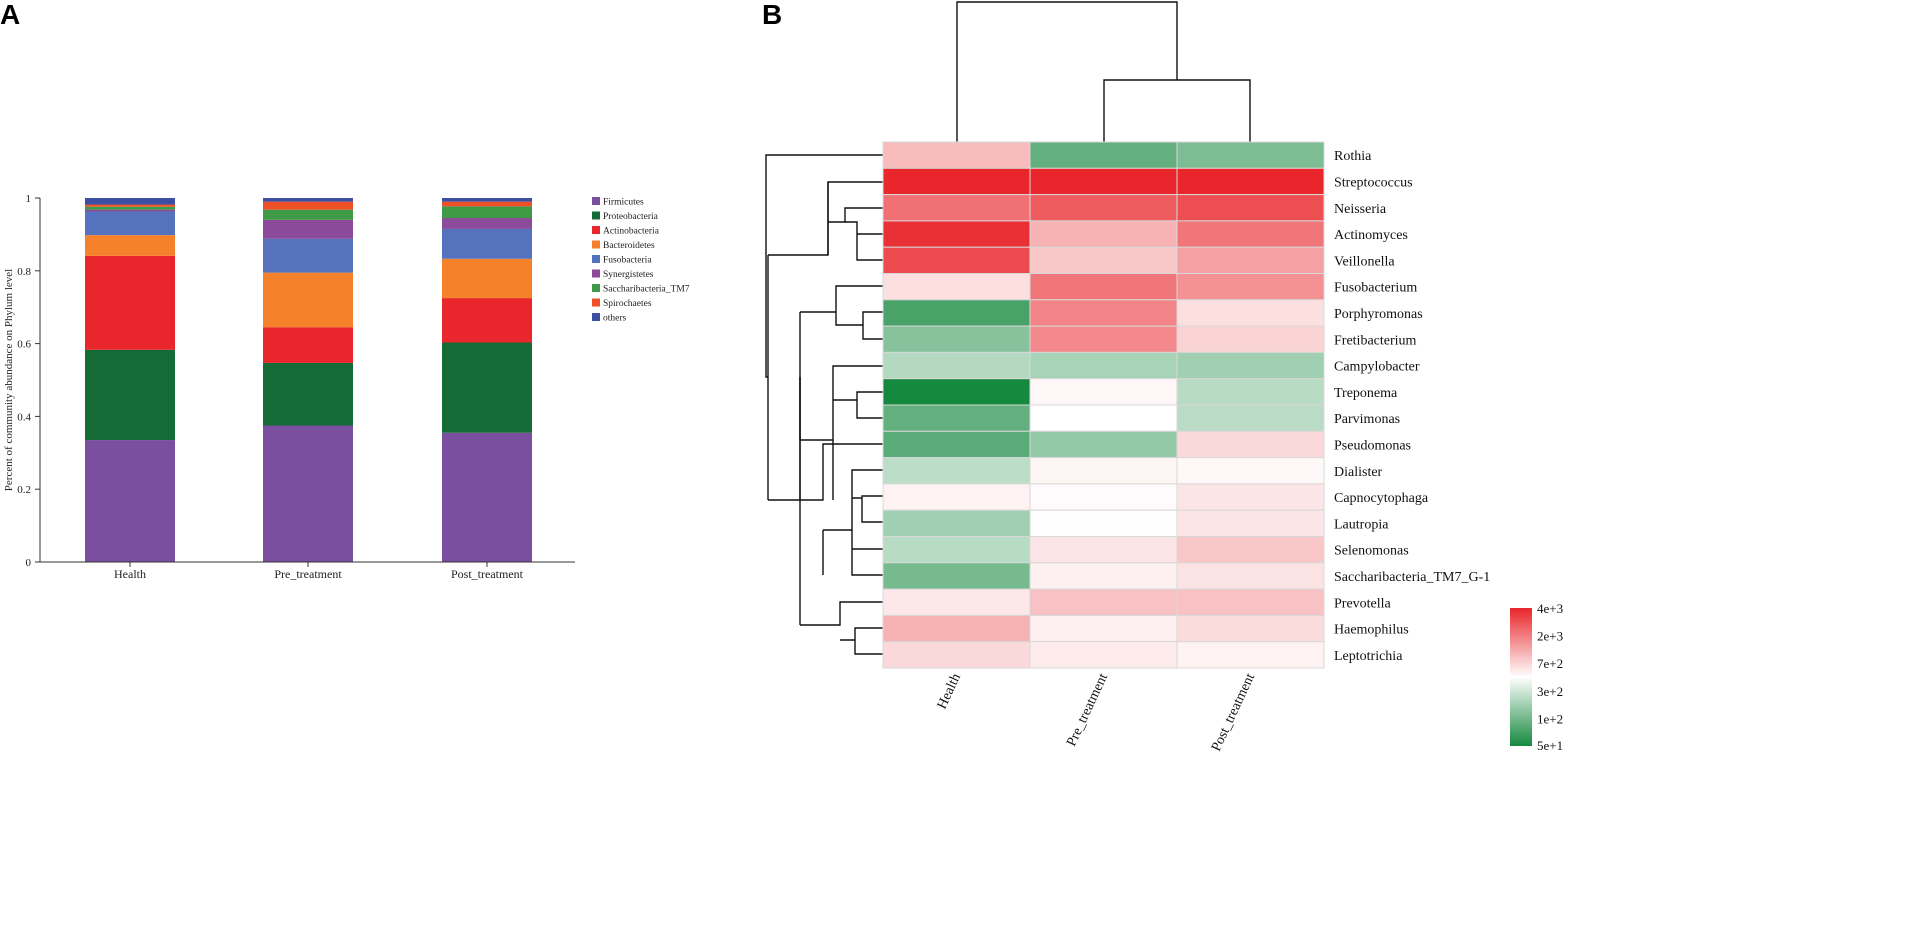  I want to click on heatmap-row-label: Treponema, so click(1366, 393).